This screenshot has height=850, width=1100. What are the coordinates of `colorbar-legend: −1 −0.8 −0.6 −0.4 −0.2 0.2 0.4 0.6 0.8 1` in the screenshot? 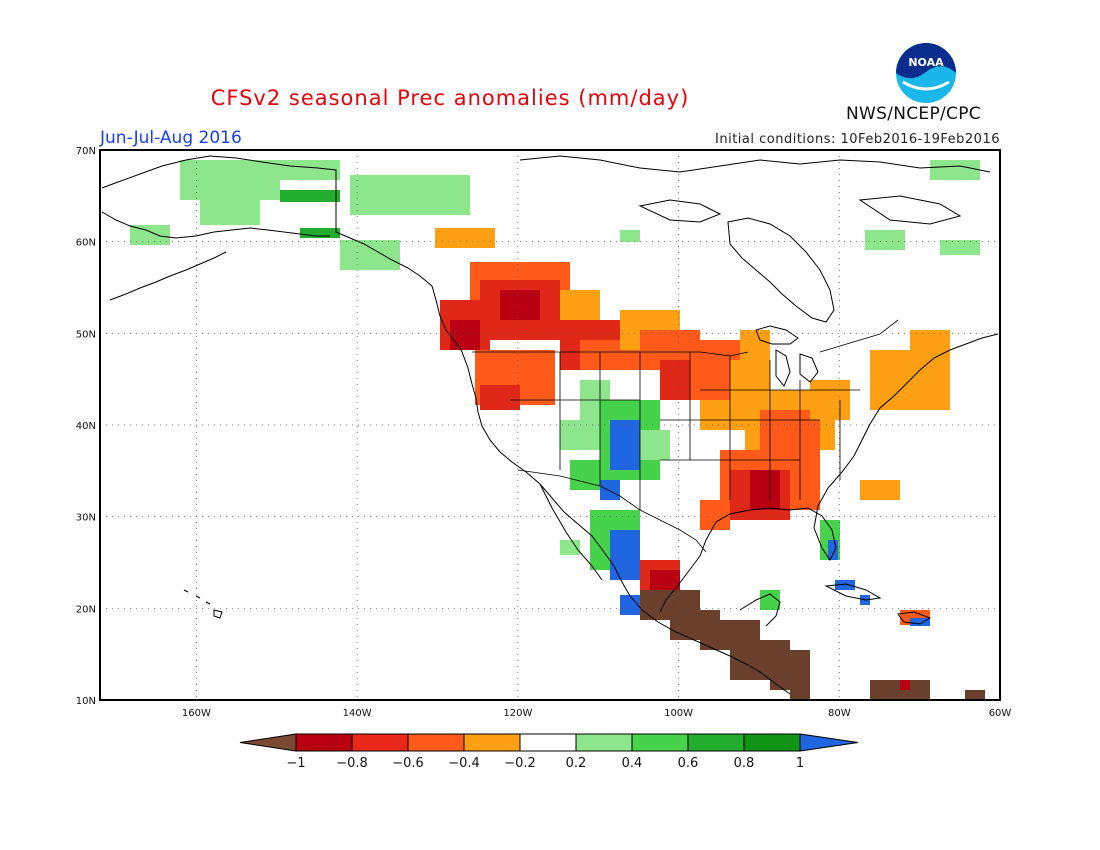 It's located at (549, 752).